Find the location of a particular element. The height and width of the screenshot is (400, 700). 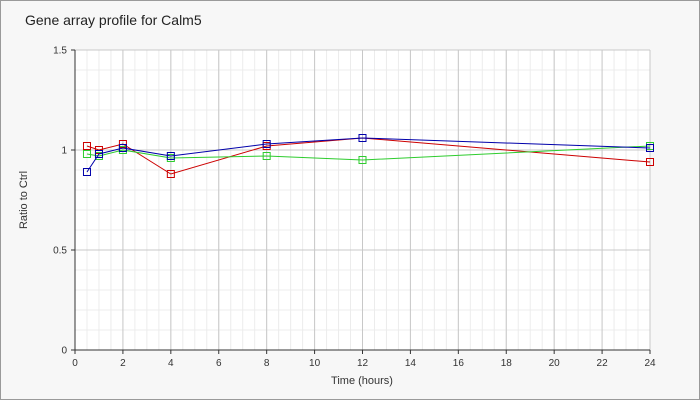

y-tick-label: 0.5 is located at coordinates (60, 251).